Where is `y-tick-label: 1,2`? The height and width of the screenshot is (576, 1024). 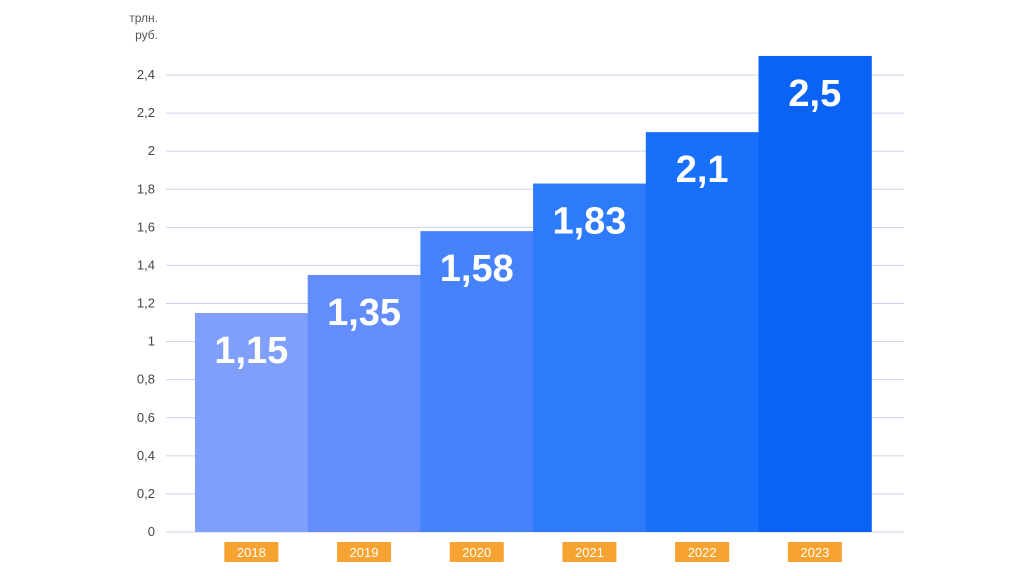 y-tick-label: 1,2 is located at coordinates (146, 303).